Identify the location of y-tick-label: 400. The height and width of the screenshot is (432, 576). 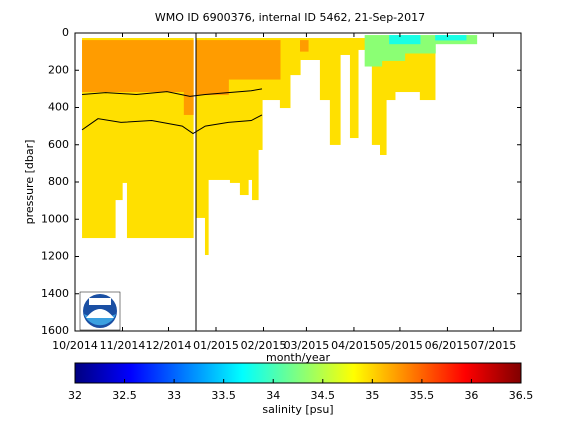
(58, 107).